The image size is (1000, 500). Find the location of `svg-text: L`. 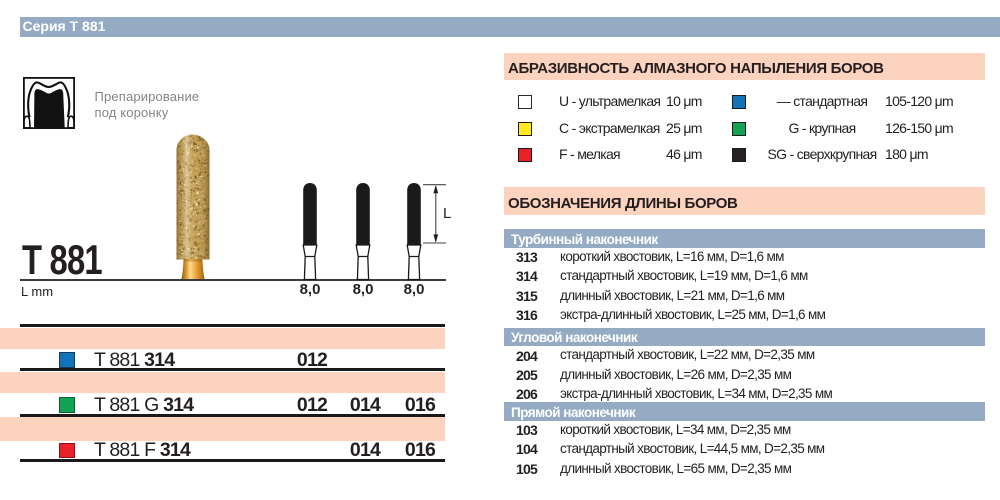

svg-text: L is located at coordinates (447, 213).